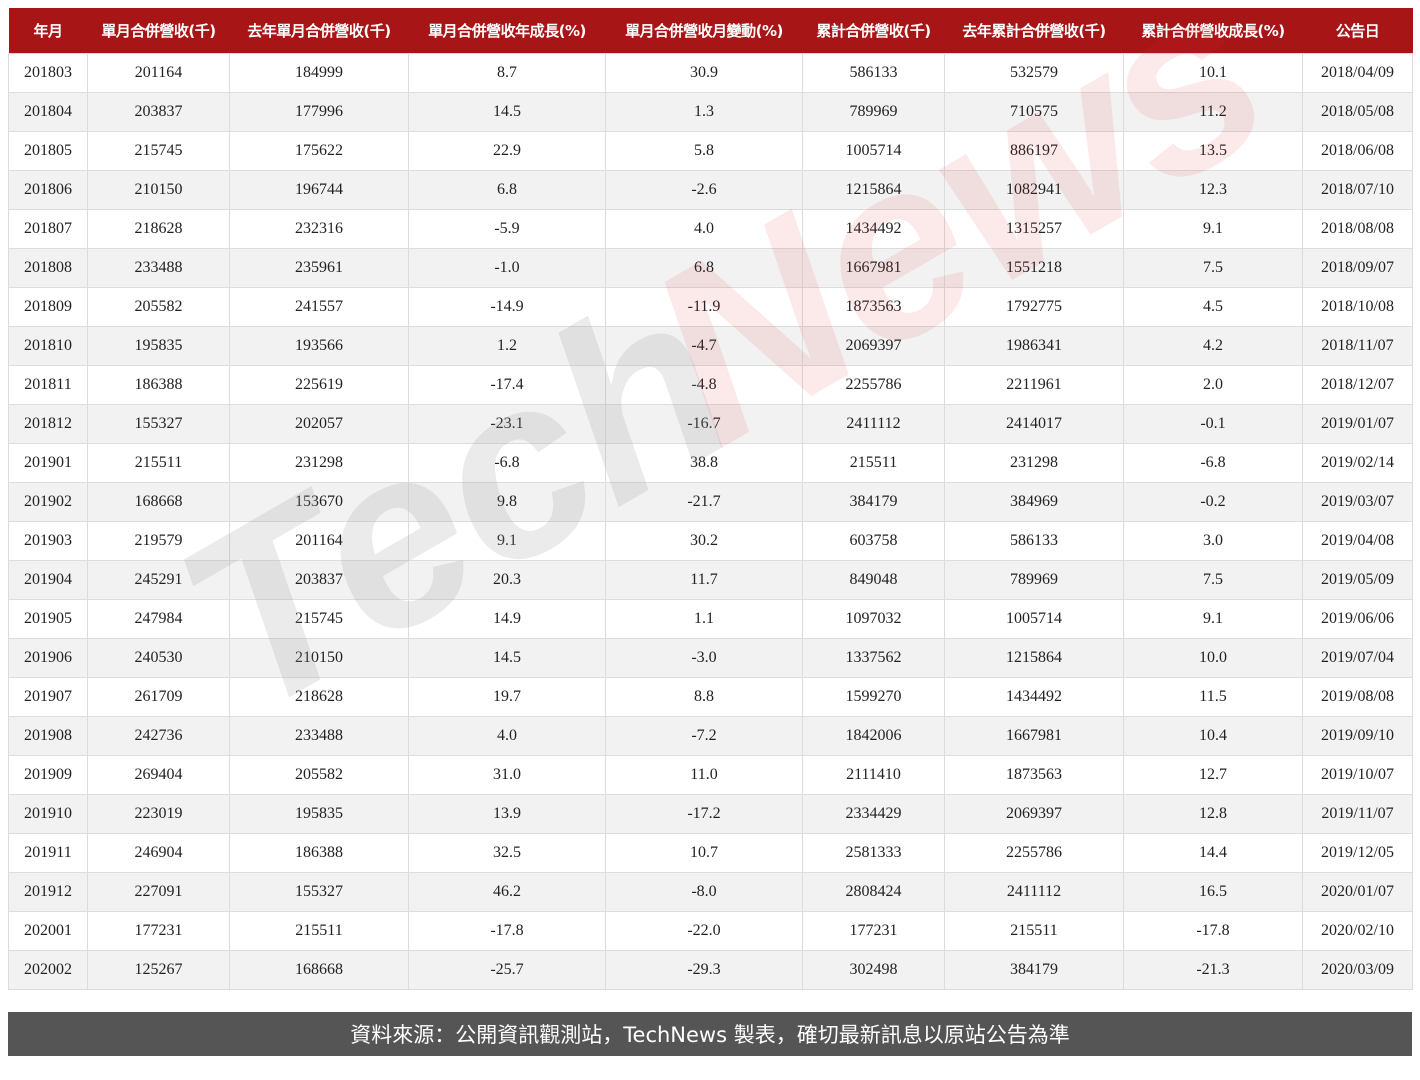 The height and width of the screenshot is (1080, 1420). Describe the element at coordinates (1357, 853) in the screenshot. I see `table-cell: 2019/12/05` at that location.